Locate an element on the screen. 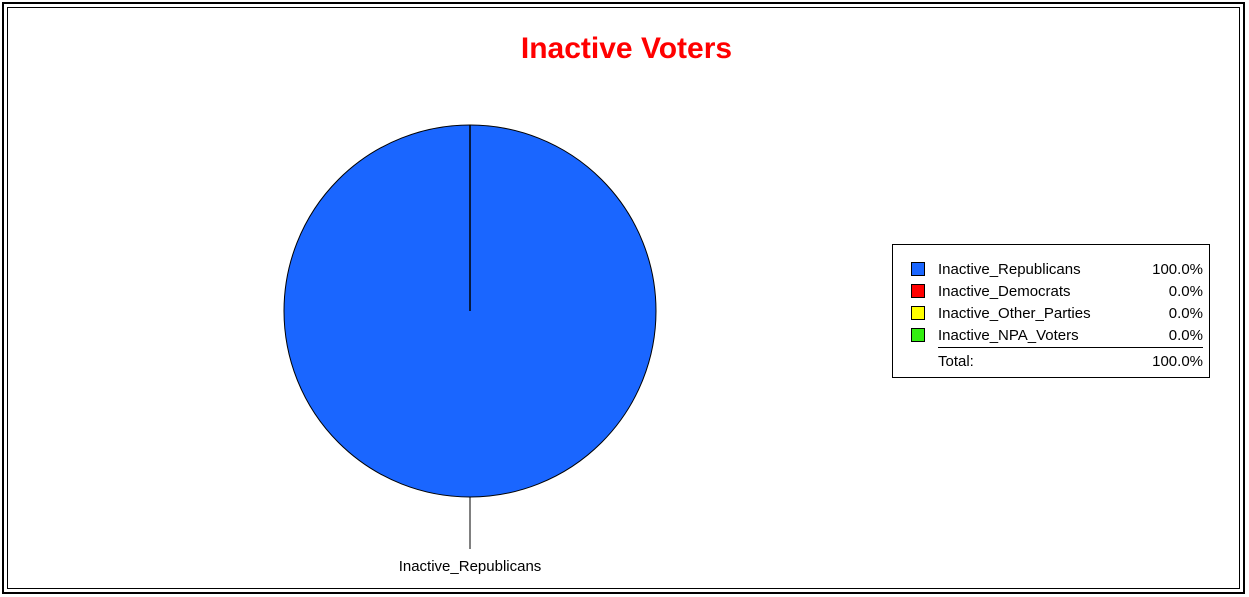 The image size is (1249, 597). legend-label: Inactive_Democrats is located at coordinates (1004, 291).